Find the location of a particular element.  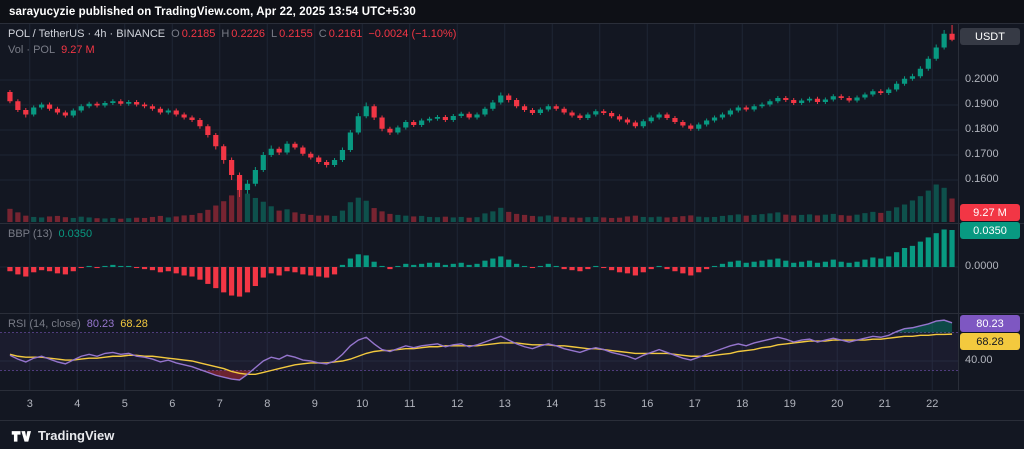

time-axis-label: 3 is located at coordinates (29, 404).